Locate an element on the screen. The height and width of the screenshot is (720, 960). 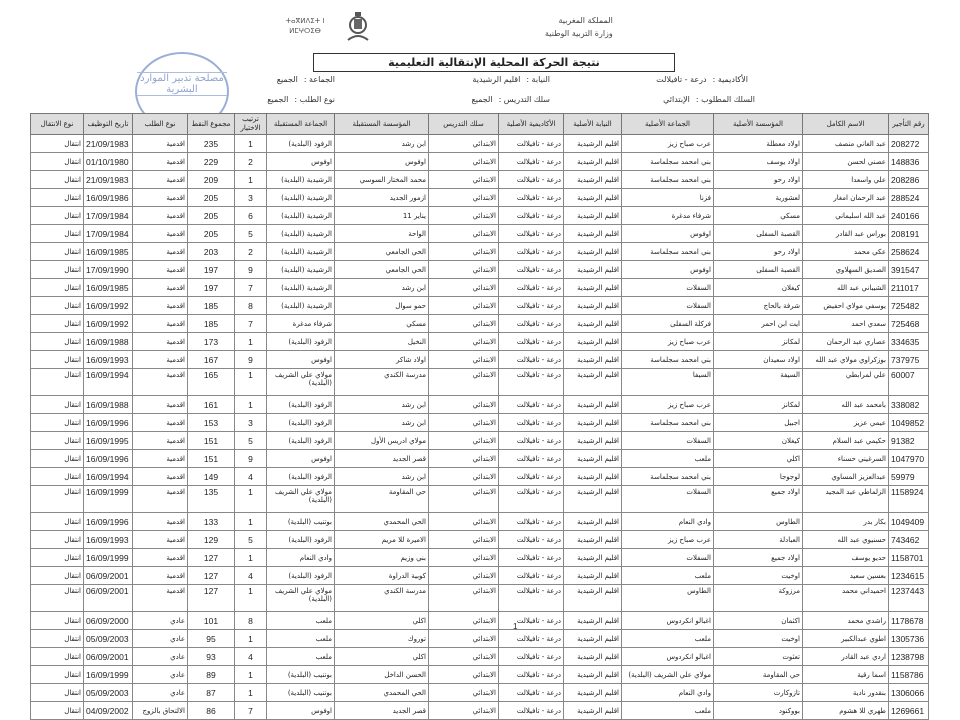
header-full-name: الاسم الكامل is located at coordinates (845, 124).